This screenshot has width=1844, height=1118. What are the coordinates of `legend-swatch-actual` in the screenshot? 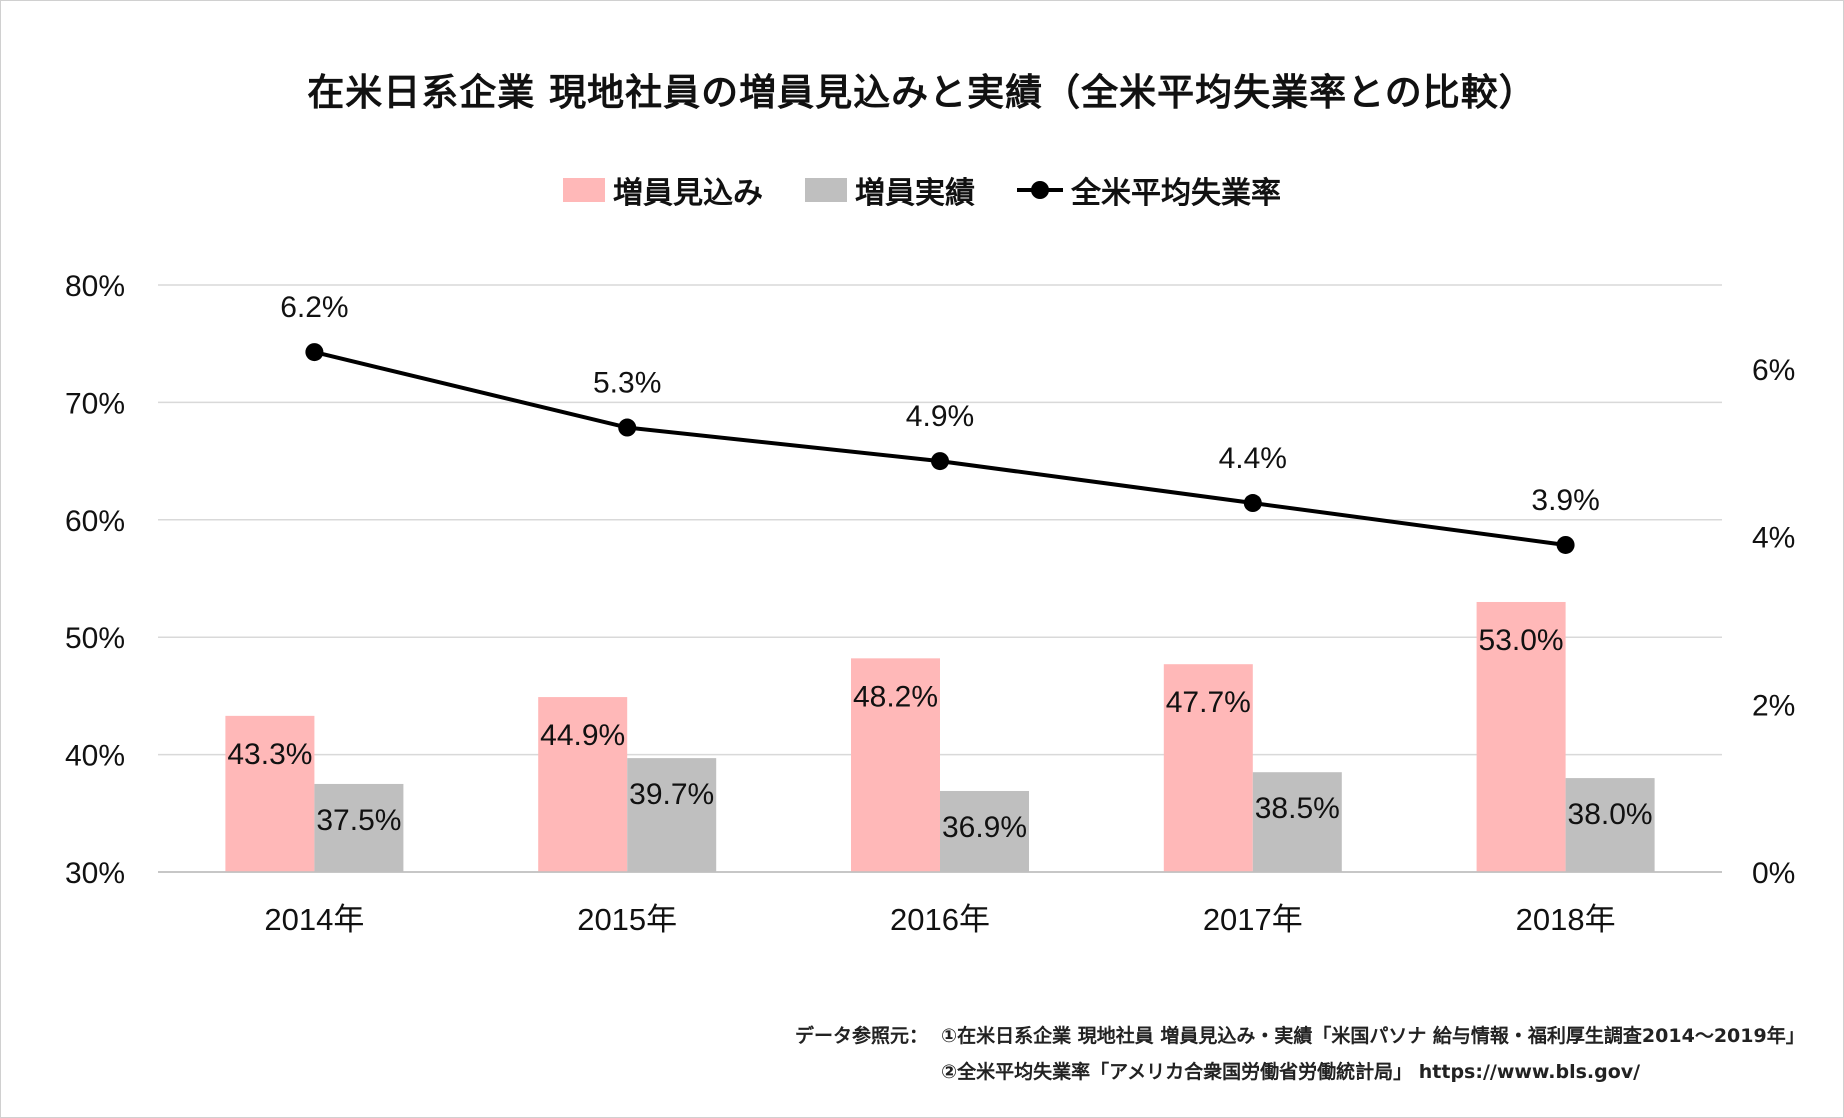 It's located at (826, 190).